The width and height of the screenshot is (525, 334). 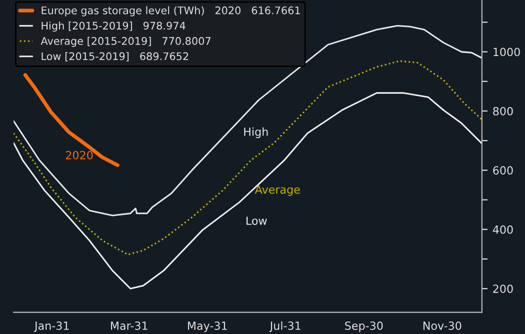 What do you see at coordinates (256, 220) in the screenshot?
I see `annotation: Low` at bounding box center [256, 220].